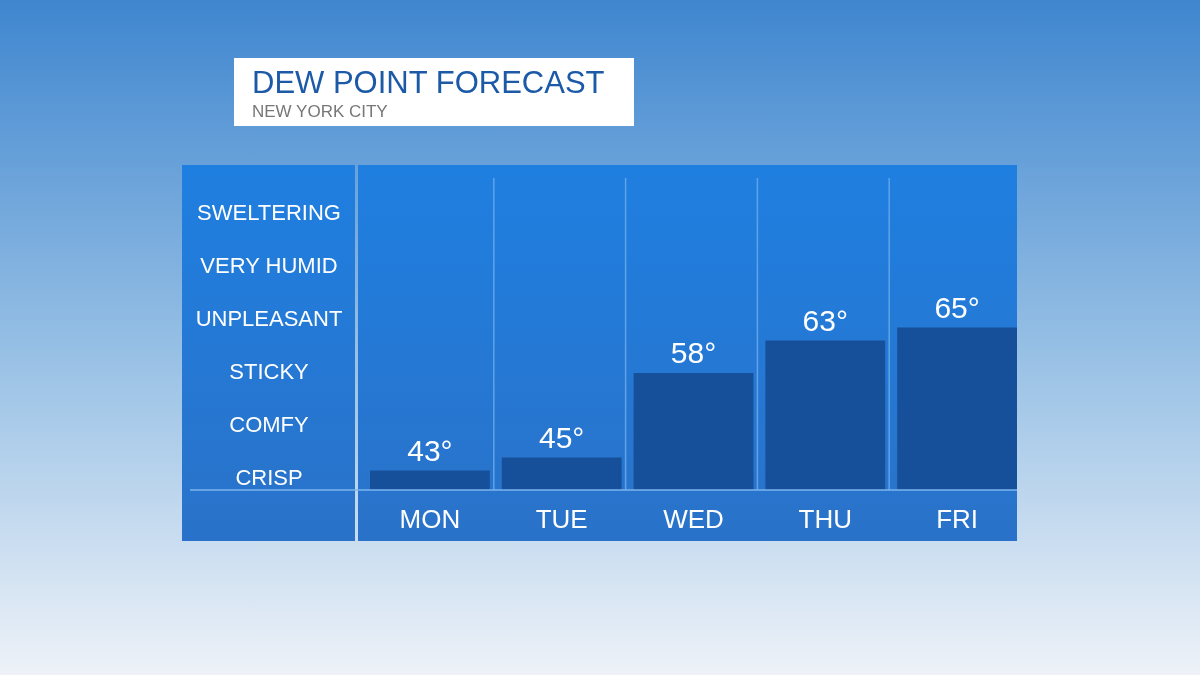 The image size is (1200, 675). What do you see at coordinates (957, 519) in the screenshot?
I see `x-tick-label: FRI` at bounding box center [957, 519].